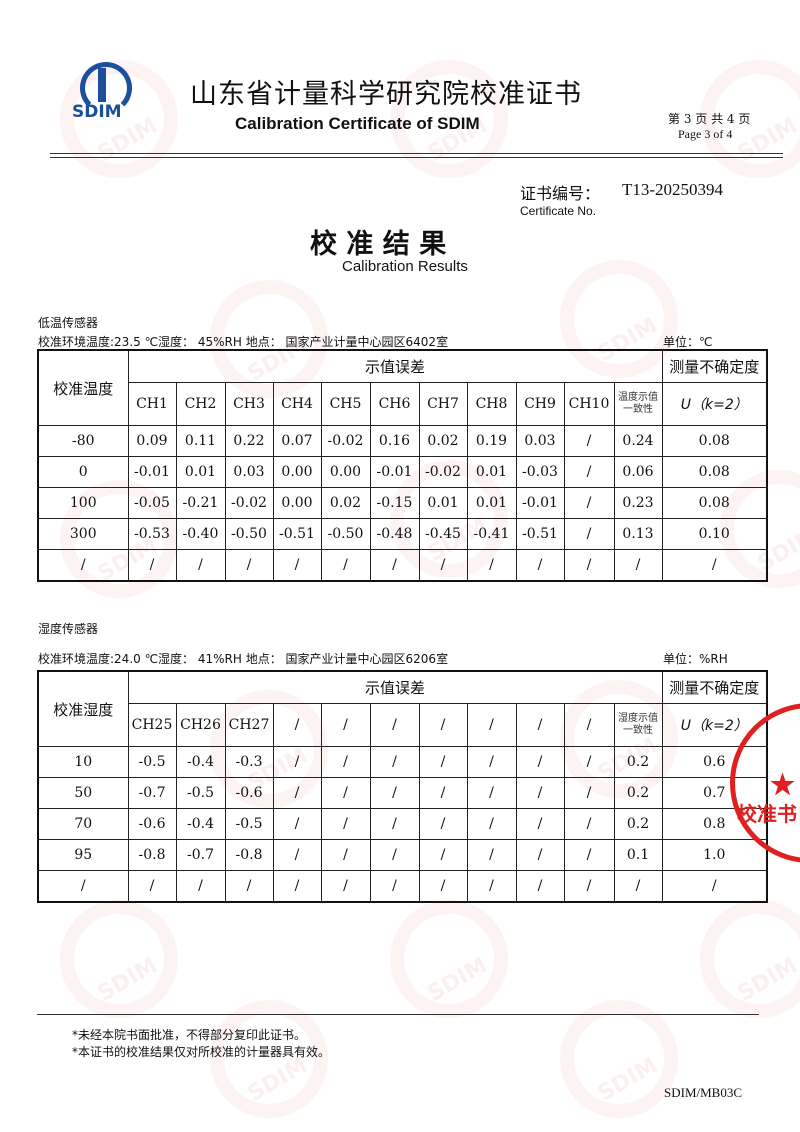  I want to click on table-cell: 300, so click(83, 534).